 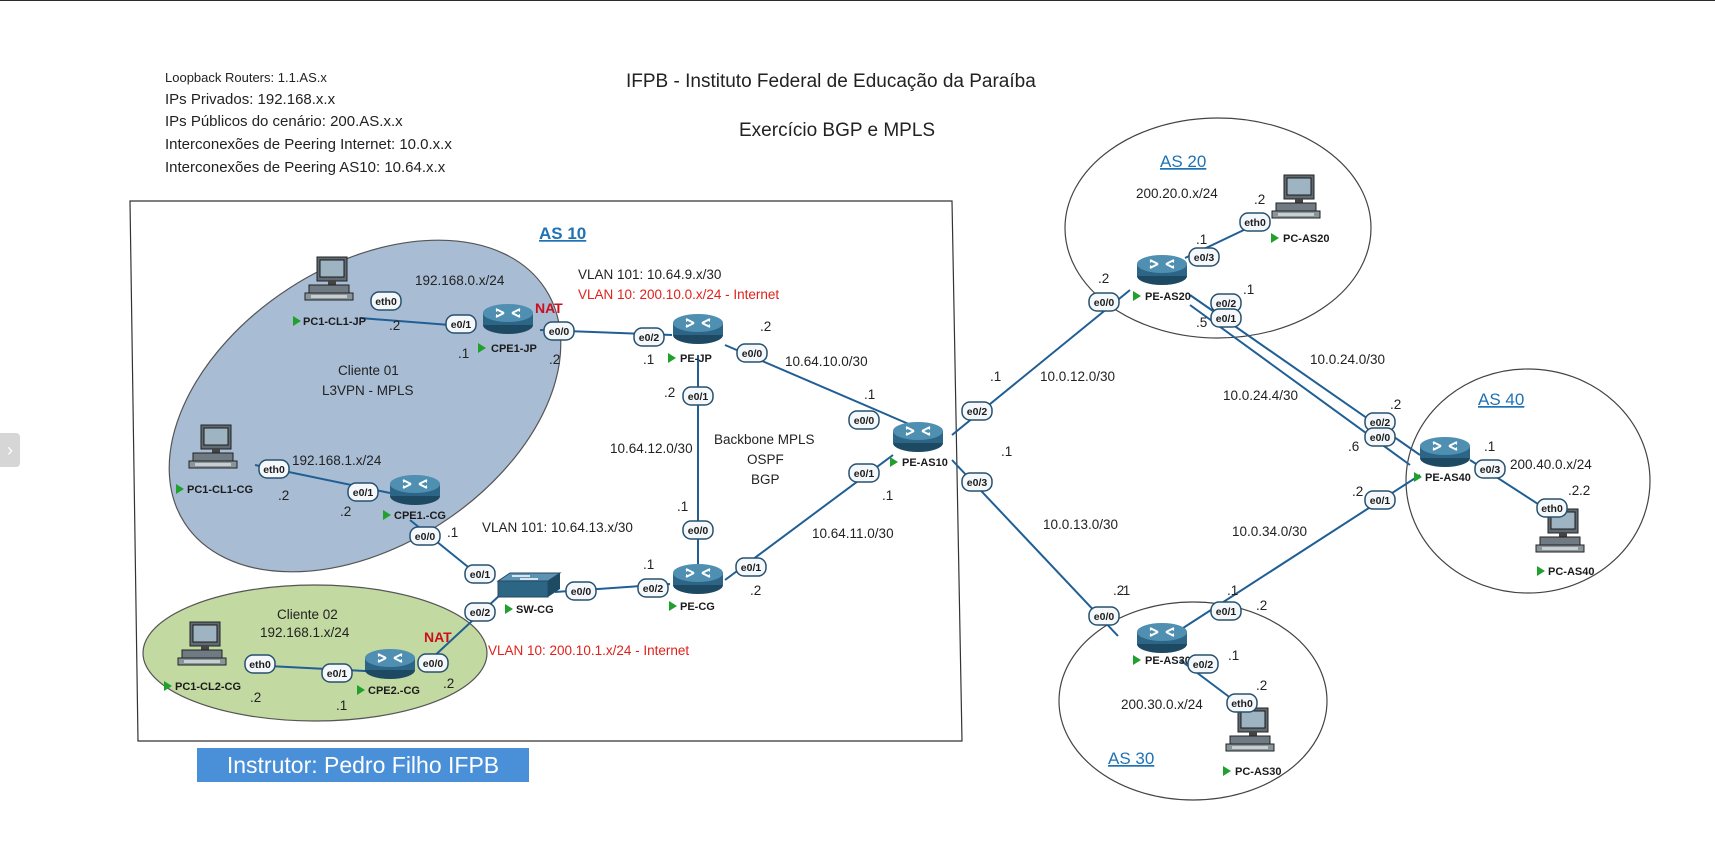 I want to click on pc-as40: PC-AS40, so click(x=1564, y=543).